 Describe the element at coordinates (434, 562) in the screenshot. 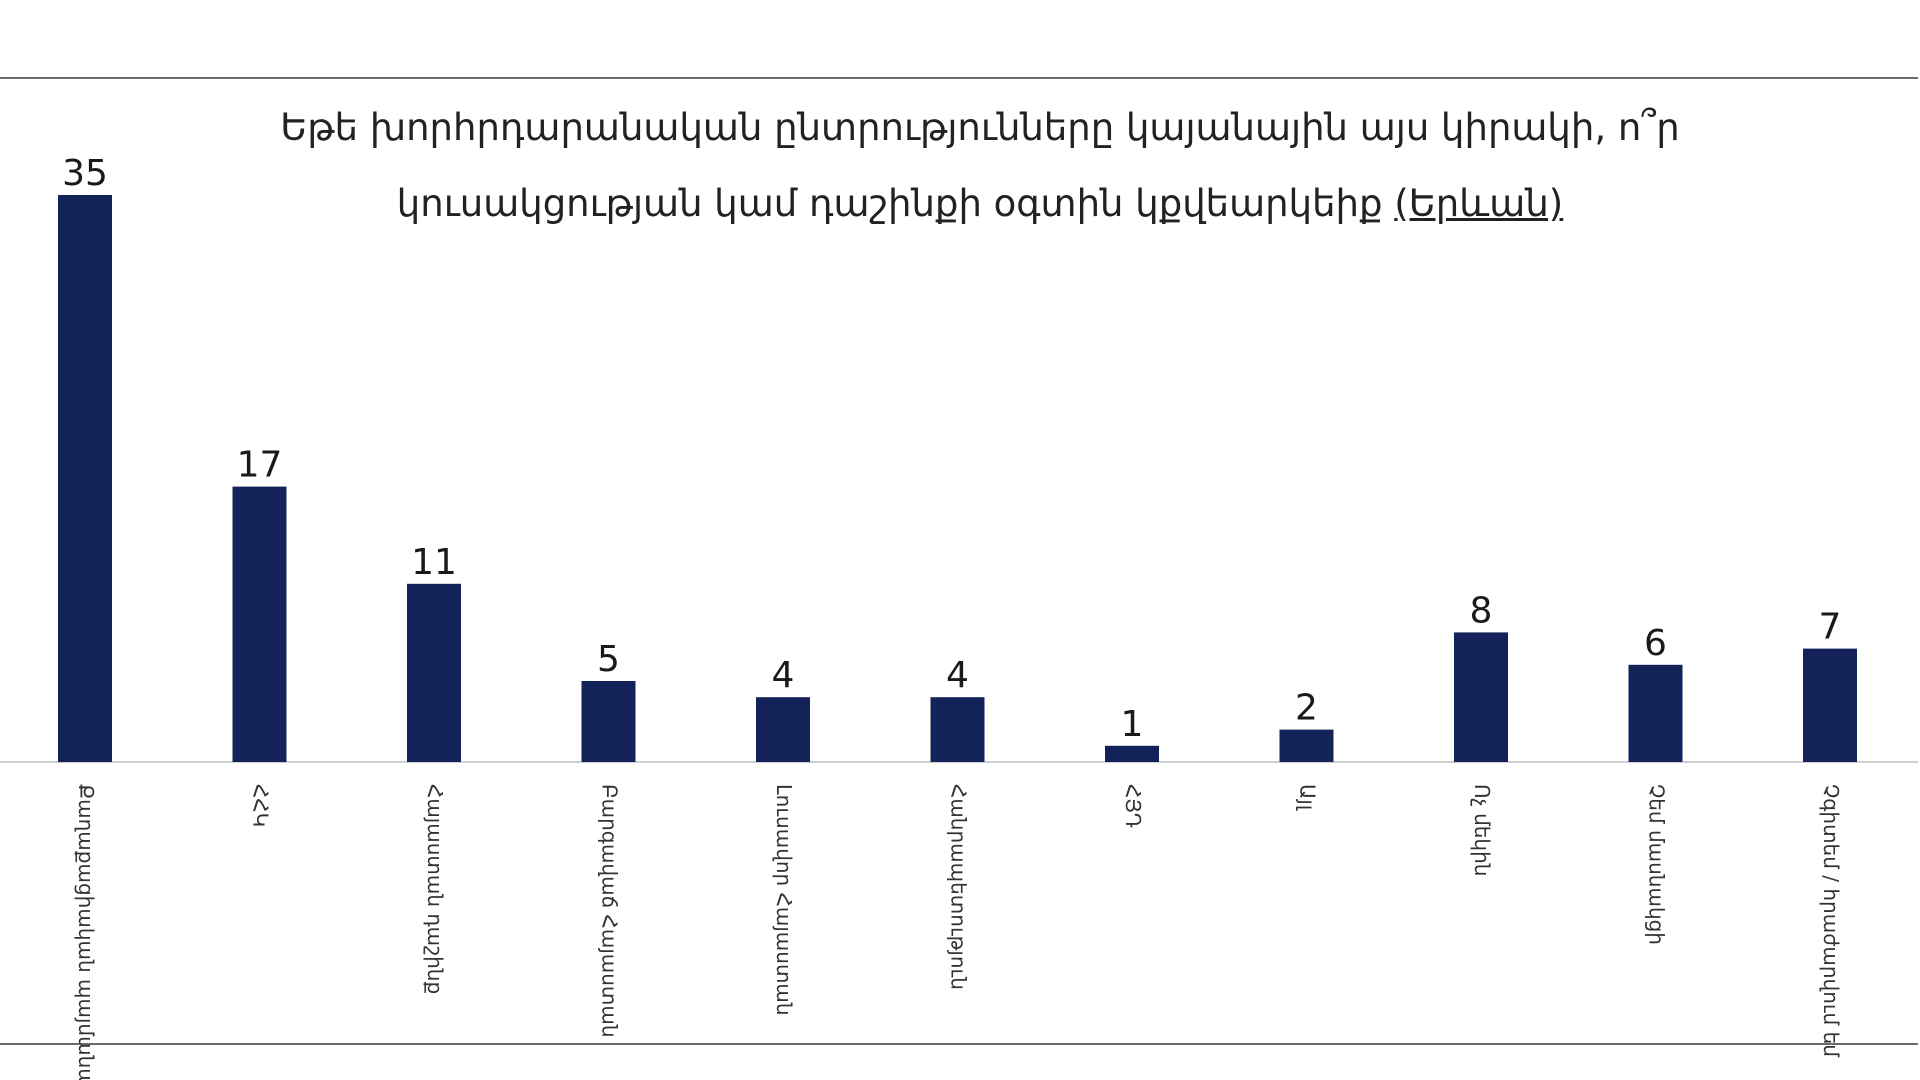

I see `data-label: 11` at that location.